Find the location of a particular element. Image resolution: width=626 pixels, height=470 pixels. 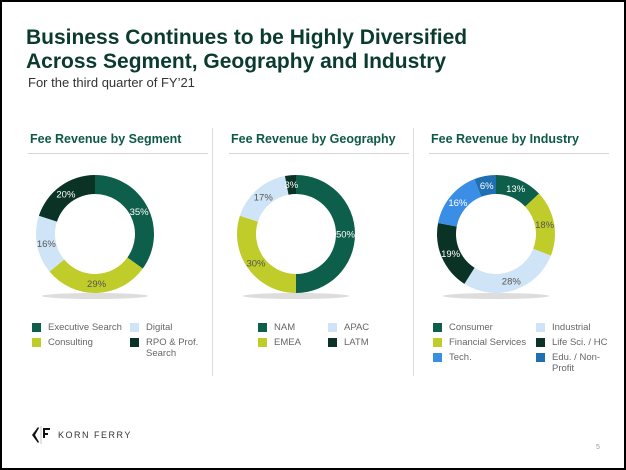

legend-label: Consulting is located at coordinates (70, 342).